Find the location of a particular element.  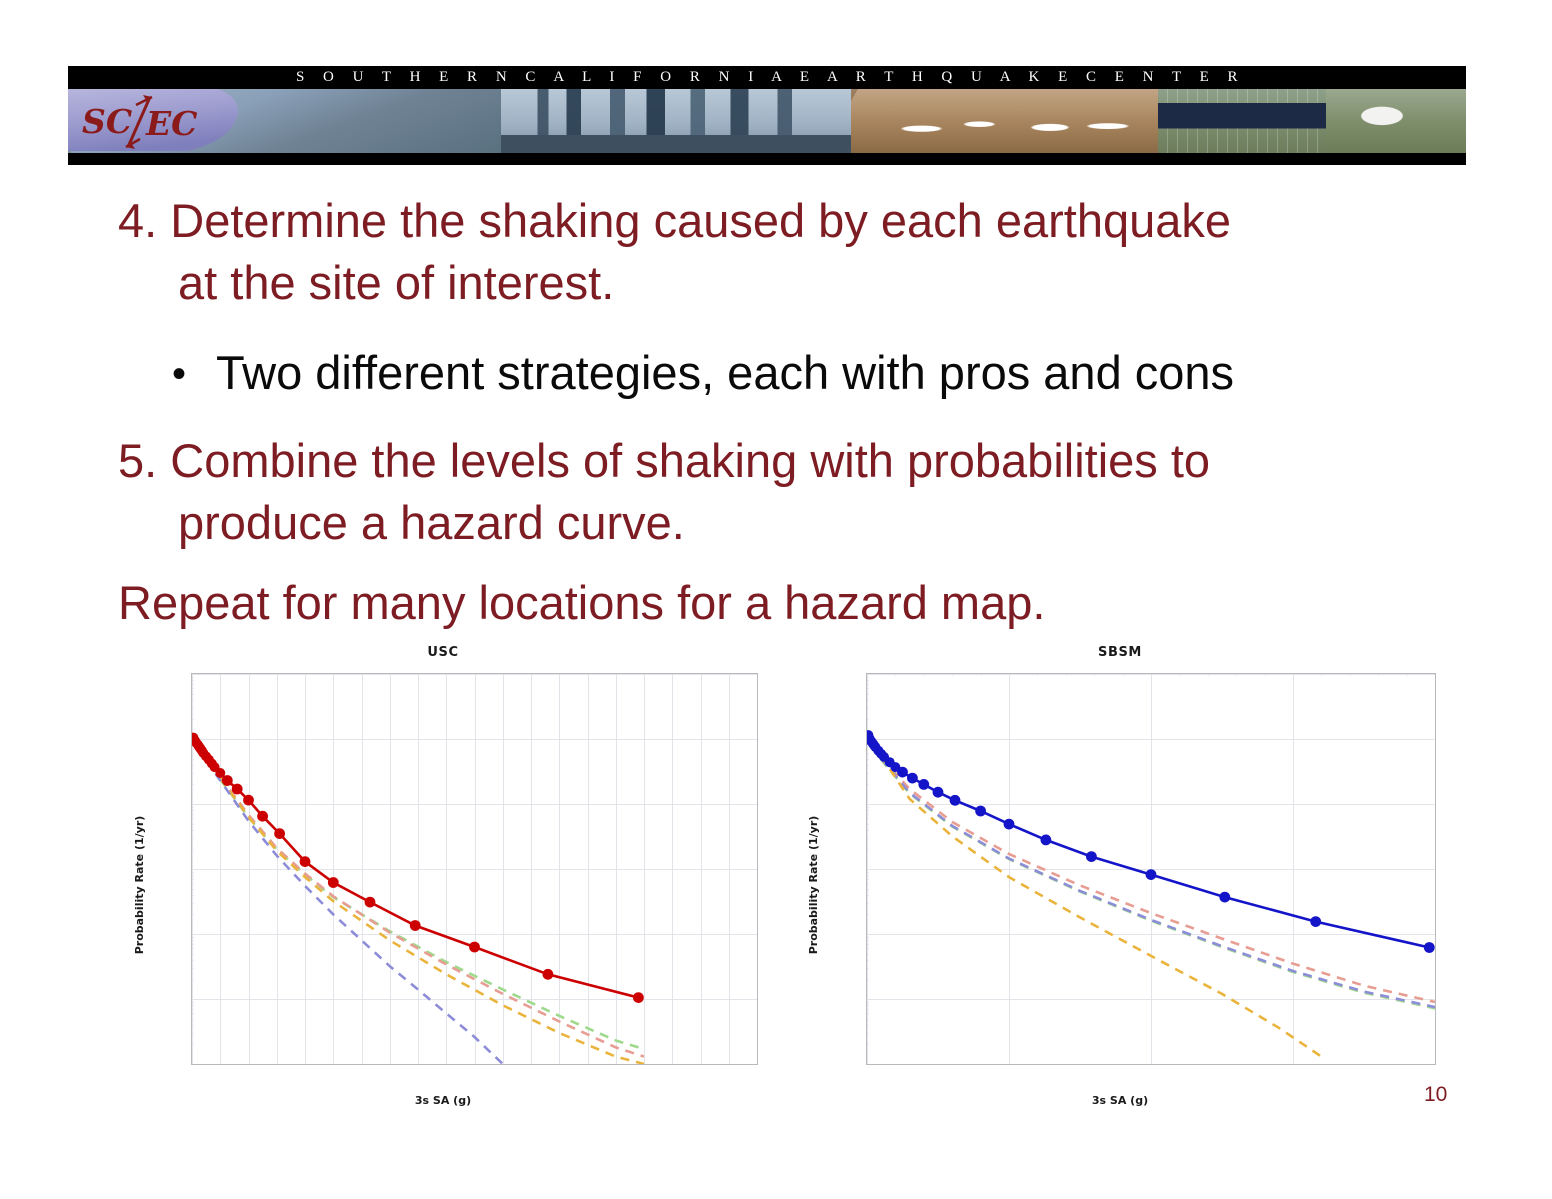

y-axis-label-sbsm: Probability Rate (1/yr) is located at coordinates (813, 885).